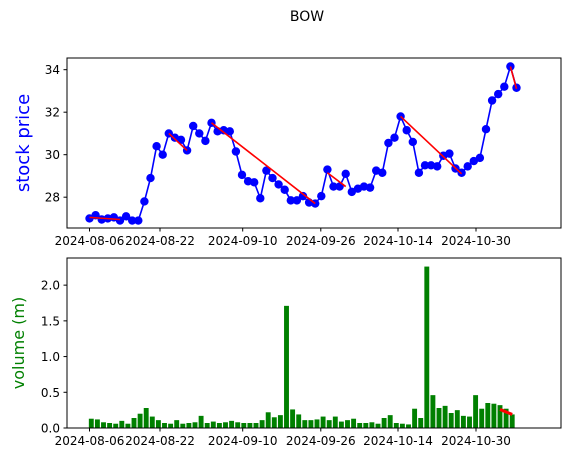 The width and height of the screenshot is (572, 461). What do you see at coordinates (50, 393) in the screenshot?
I see `volume-y-tick-label: 0.5` at bounding box center [50, 393].